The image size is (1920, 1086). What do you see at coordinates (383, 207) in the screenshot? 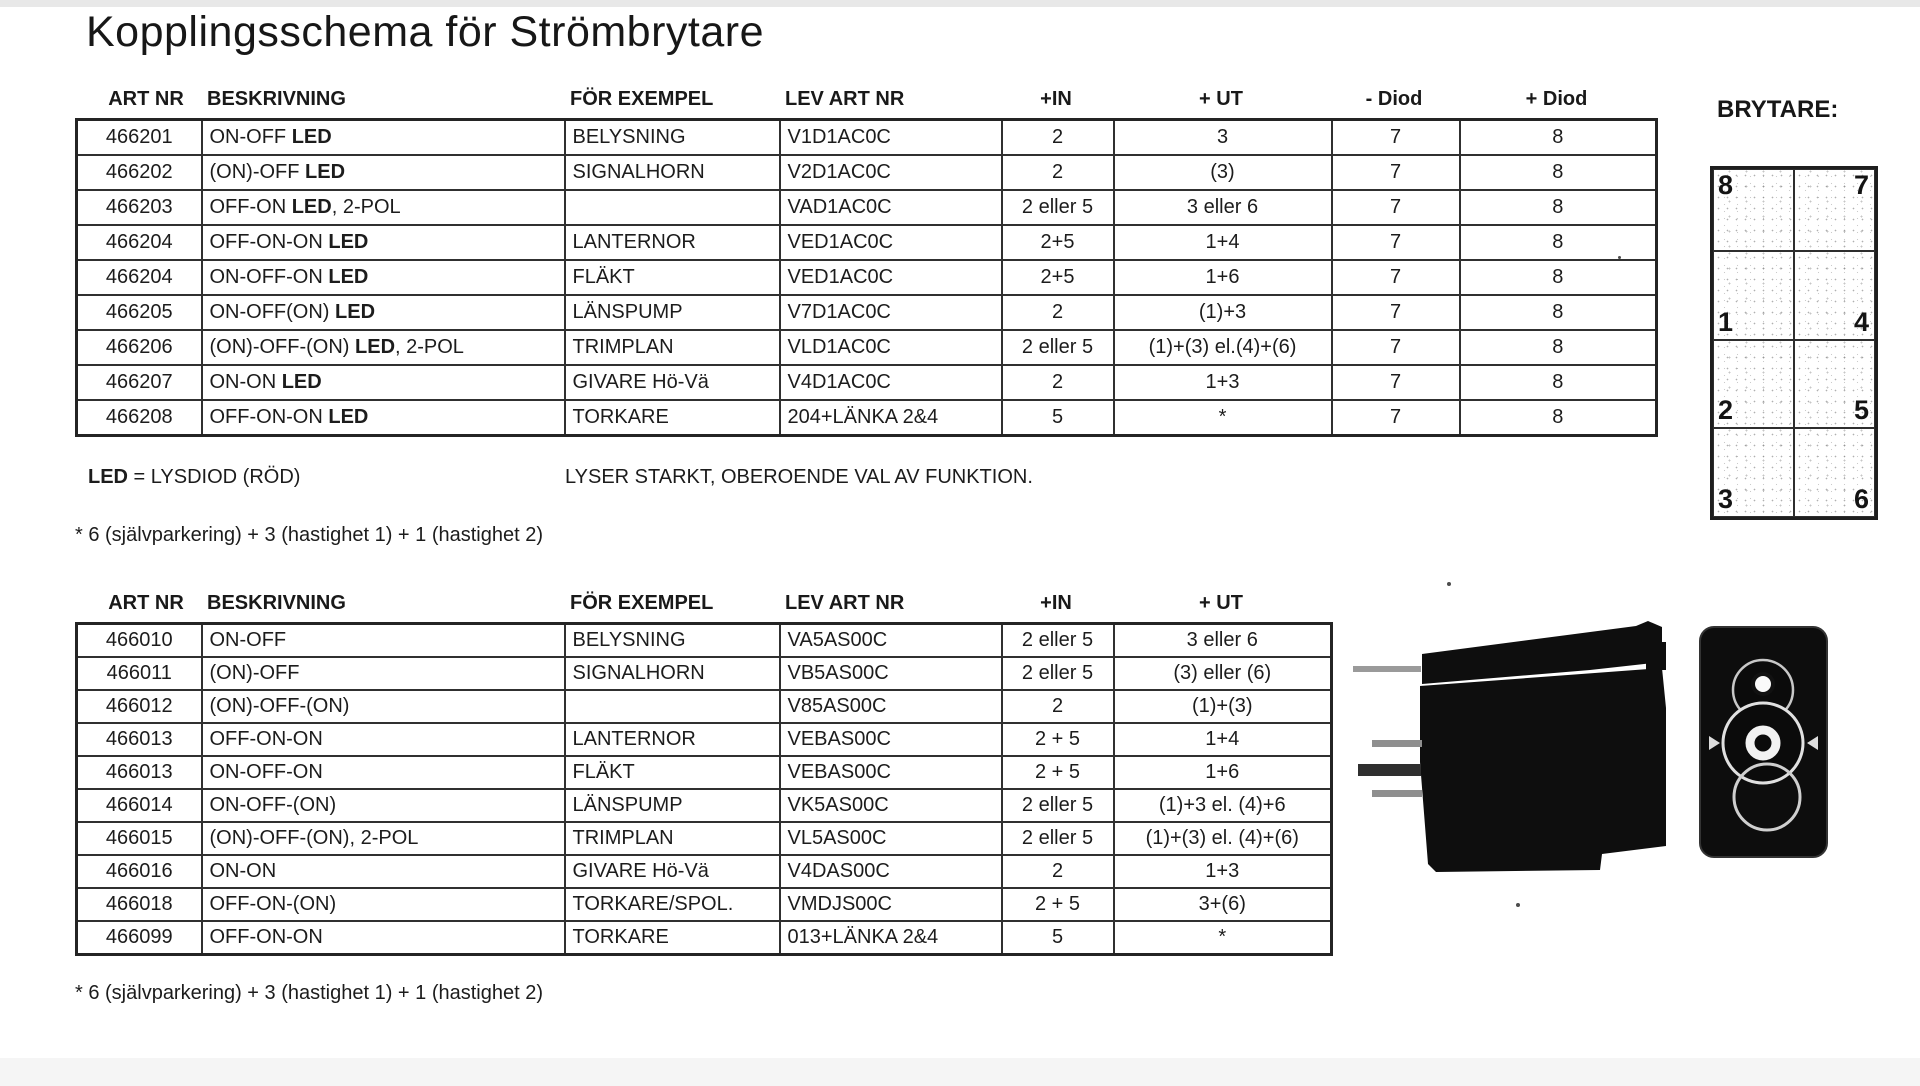
I see `table-cell: OFF-ON LED, 2-POL` at bounding box center [383, 207].